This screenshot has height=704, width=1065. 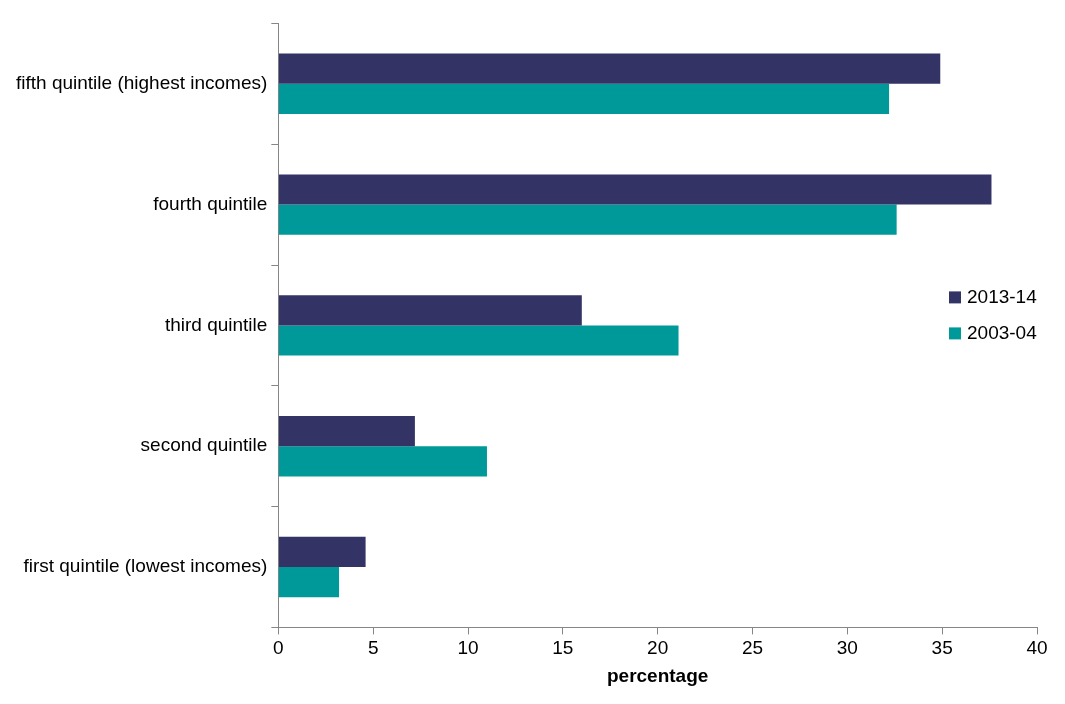 What do you see at coordinates (847, 648) in the screenshot?
I see `x-tick-label: 30` at bounding box center [847, 648].